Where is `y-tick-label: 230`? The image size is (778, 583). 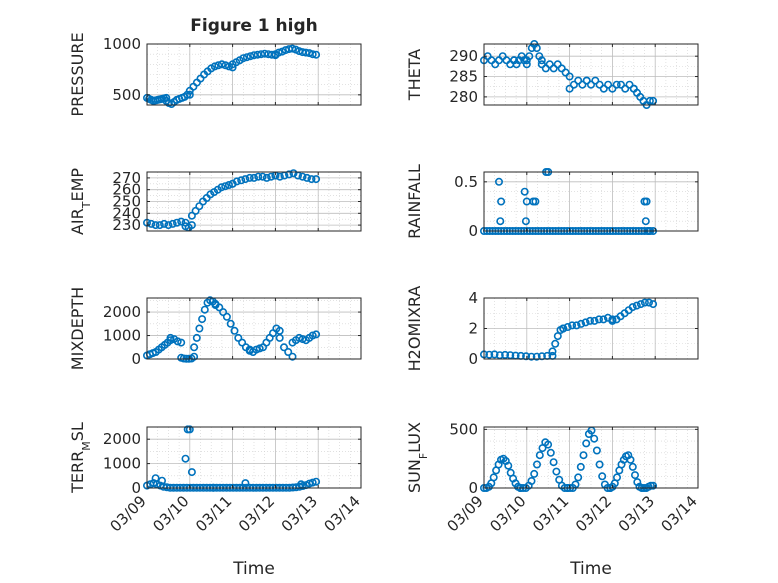 y-tick-label: 230 is located at coordinates (126, 225).